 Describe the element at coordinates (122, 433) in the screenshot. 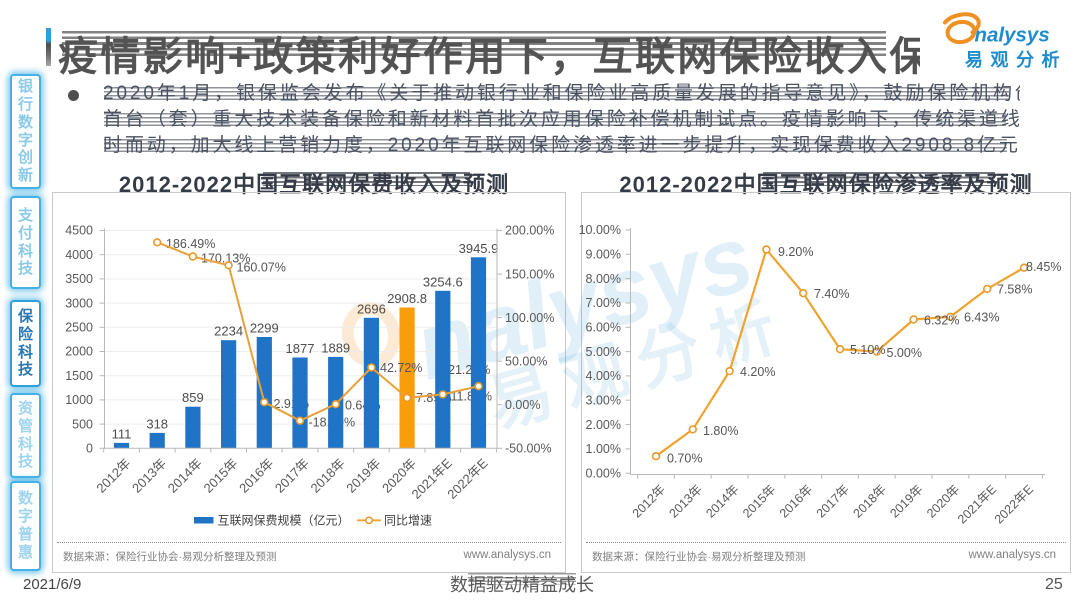

I see `svg-text: 111` at that location.